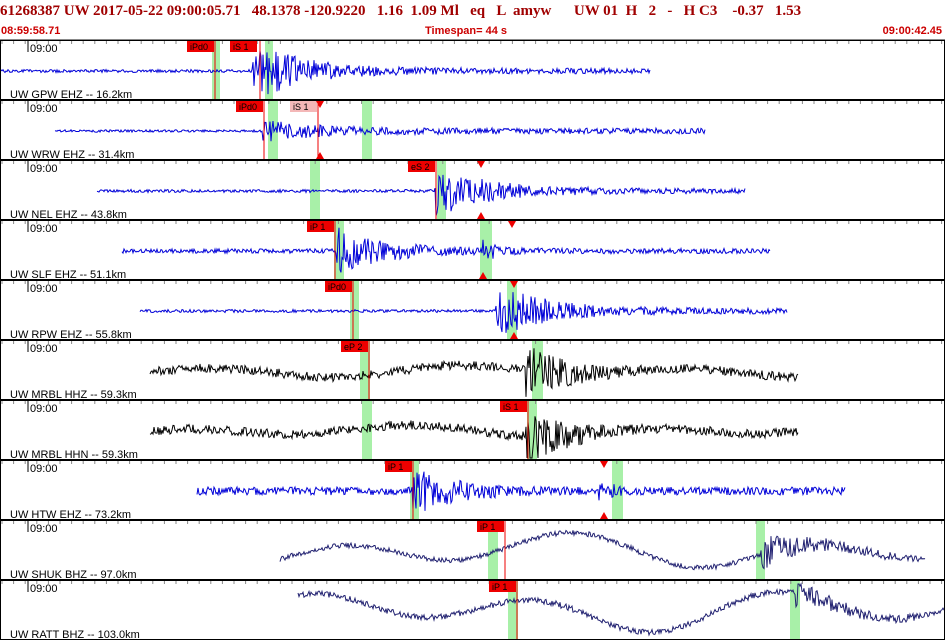  I want to click on channel-label: UW WRW EHZ -- 31.4km, so click(72, 155).